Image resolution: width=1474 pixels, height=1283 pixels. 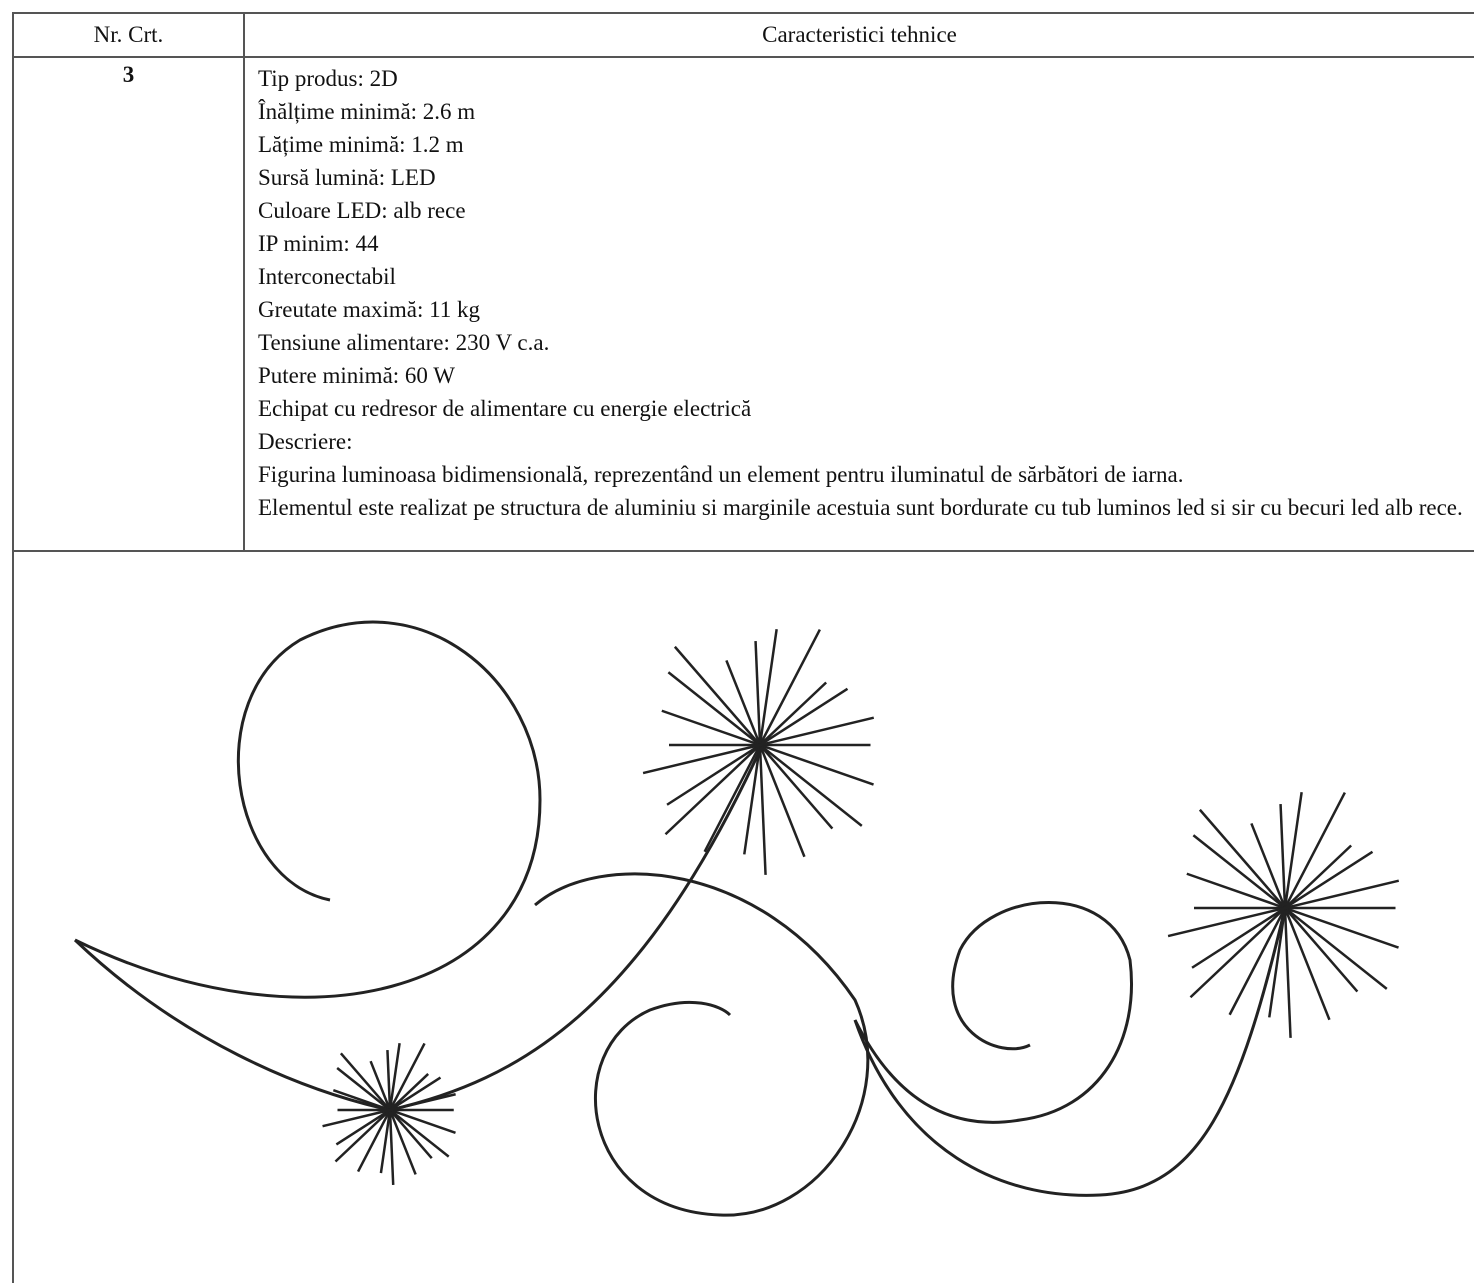 What do you see at coordinates (327, 276) in the screenshot?
I see `spec-line: Interconectabil` at bounding box center [327, 276].